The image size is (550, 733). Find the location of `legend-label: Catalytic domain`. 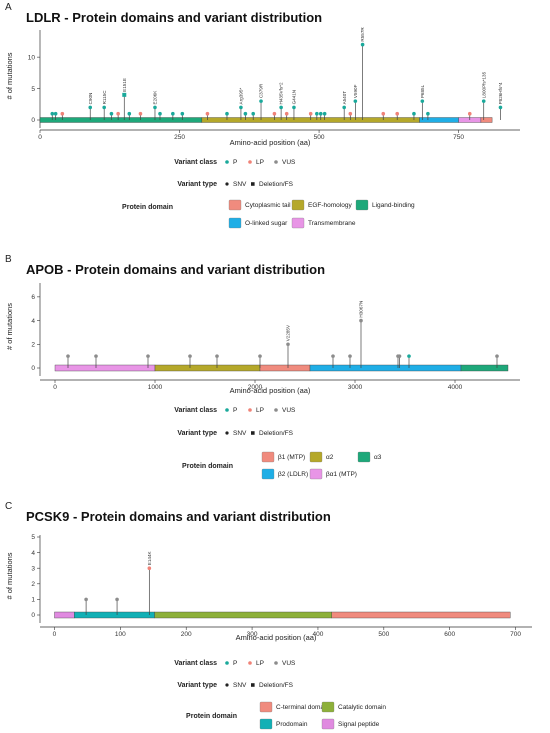

legend-label: Catalytic domain is located at coordinates (362, 707).